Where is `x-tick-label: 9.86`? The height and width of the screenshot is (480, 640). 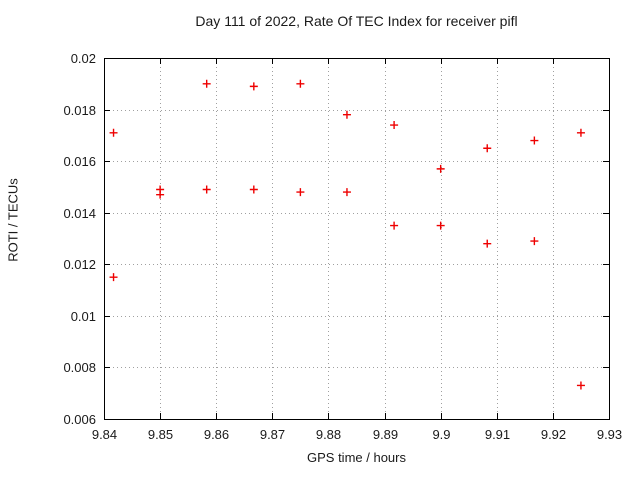 x-tick-label: 9.86 is located at coordinates (216, 434).